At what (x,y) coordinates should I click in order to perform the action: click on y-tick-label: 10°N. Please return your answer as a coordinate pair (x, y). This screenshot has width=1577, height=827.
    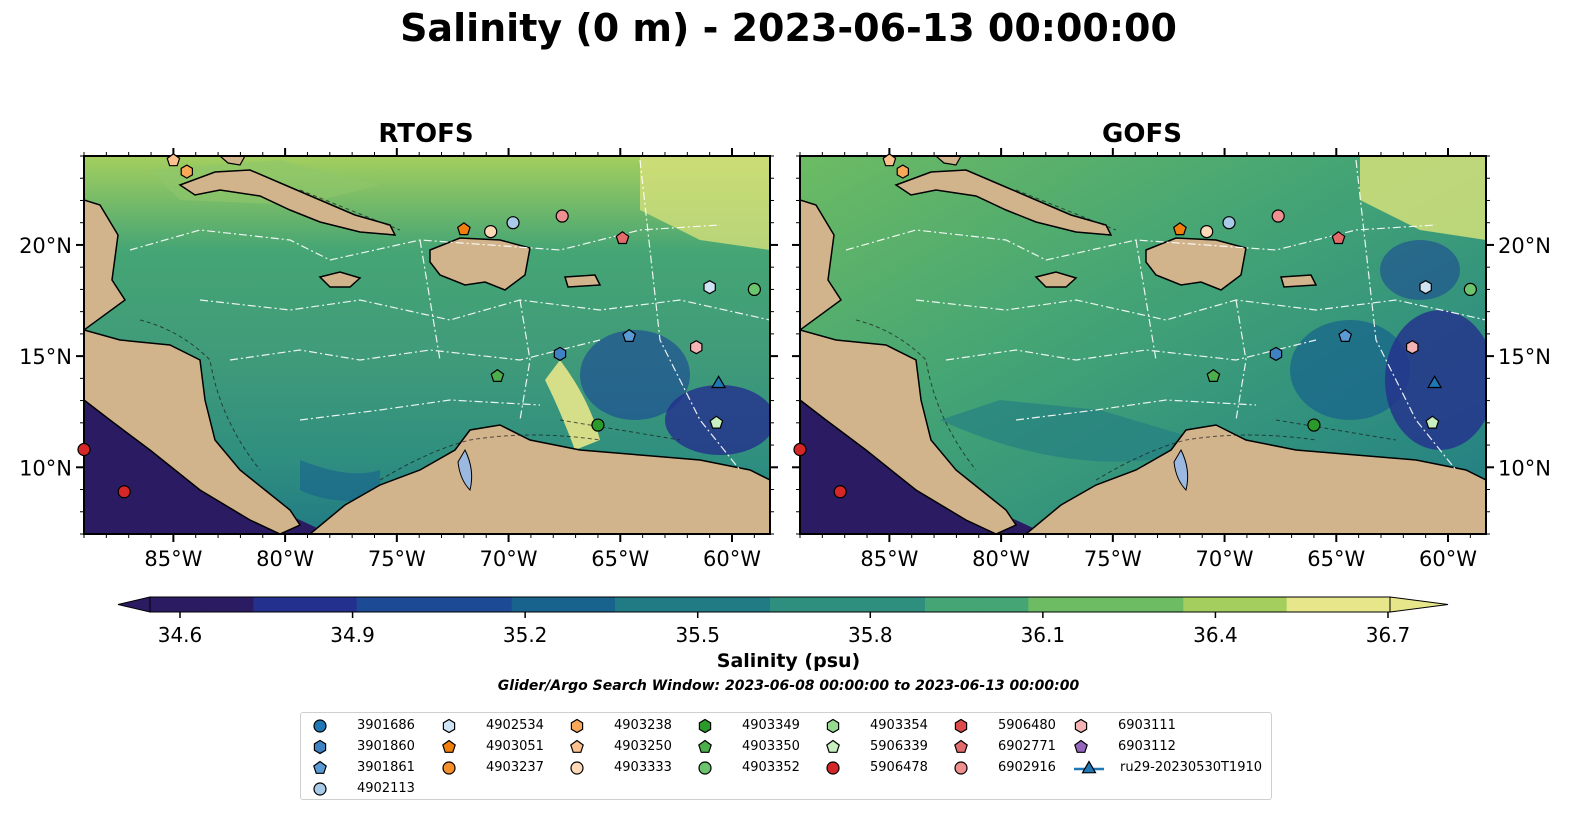
    Looking at the image, I should click on (1524, 468).